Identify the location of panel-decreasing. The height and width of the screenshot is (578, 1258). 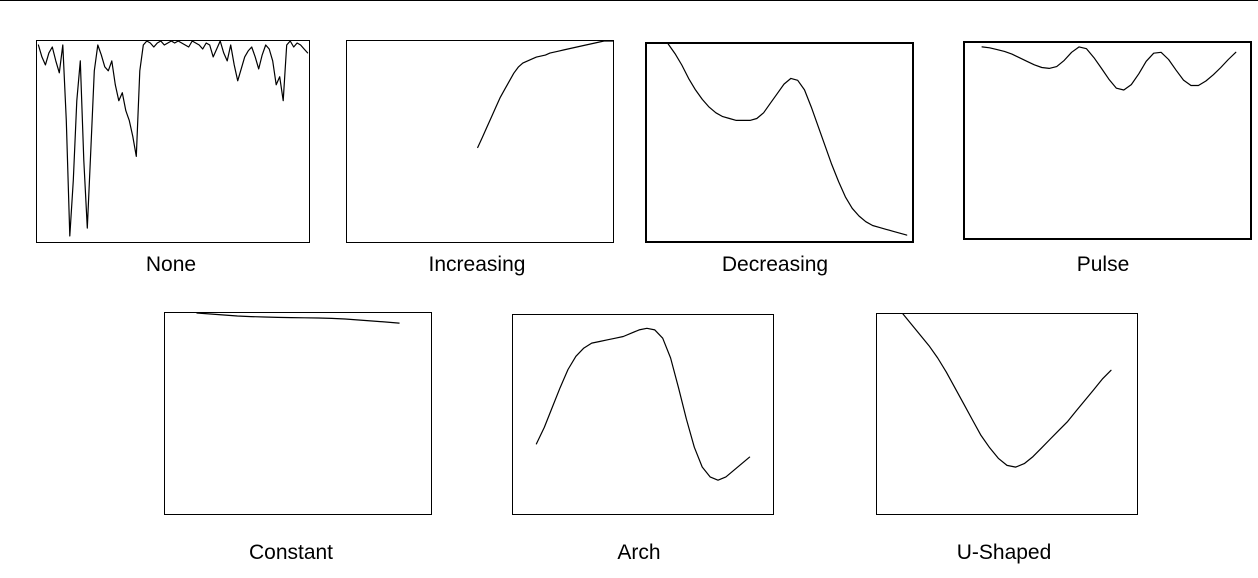
(779, 142).